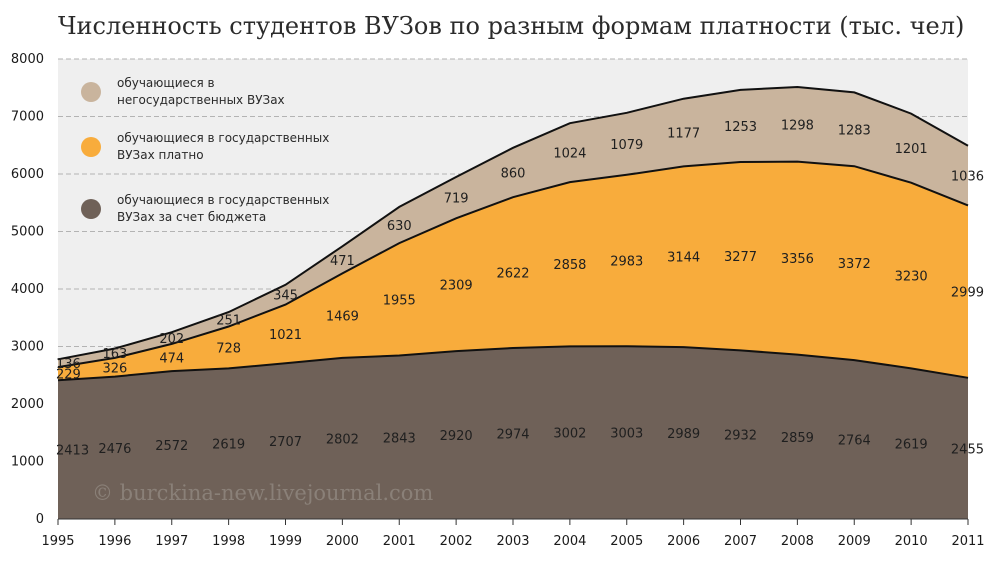 The image size is (1000, 563). I want to click on x-tick-label: 2002, so click(456, 541).